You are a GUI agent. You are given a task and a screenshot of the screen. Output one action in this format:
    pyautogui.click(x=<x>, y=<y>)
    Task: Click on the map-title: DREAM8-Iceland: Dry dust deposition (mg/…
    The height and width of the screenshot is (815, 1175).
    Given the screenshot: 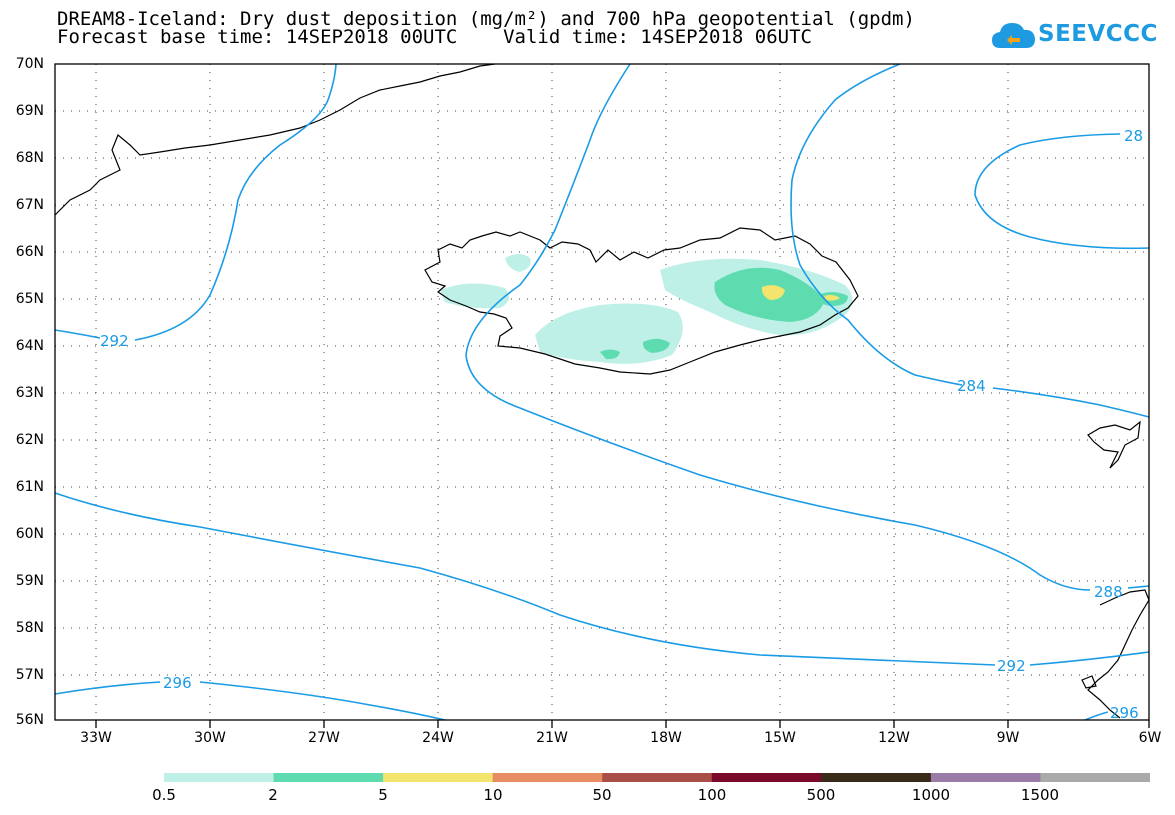 What is the action you would take?
    pyautogui.click(x=486, y=19)
    